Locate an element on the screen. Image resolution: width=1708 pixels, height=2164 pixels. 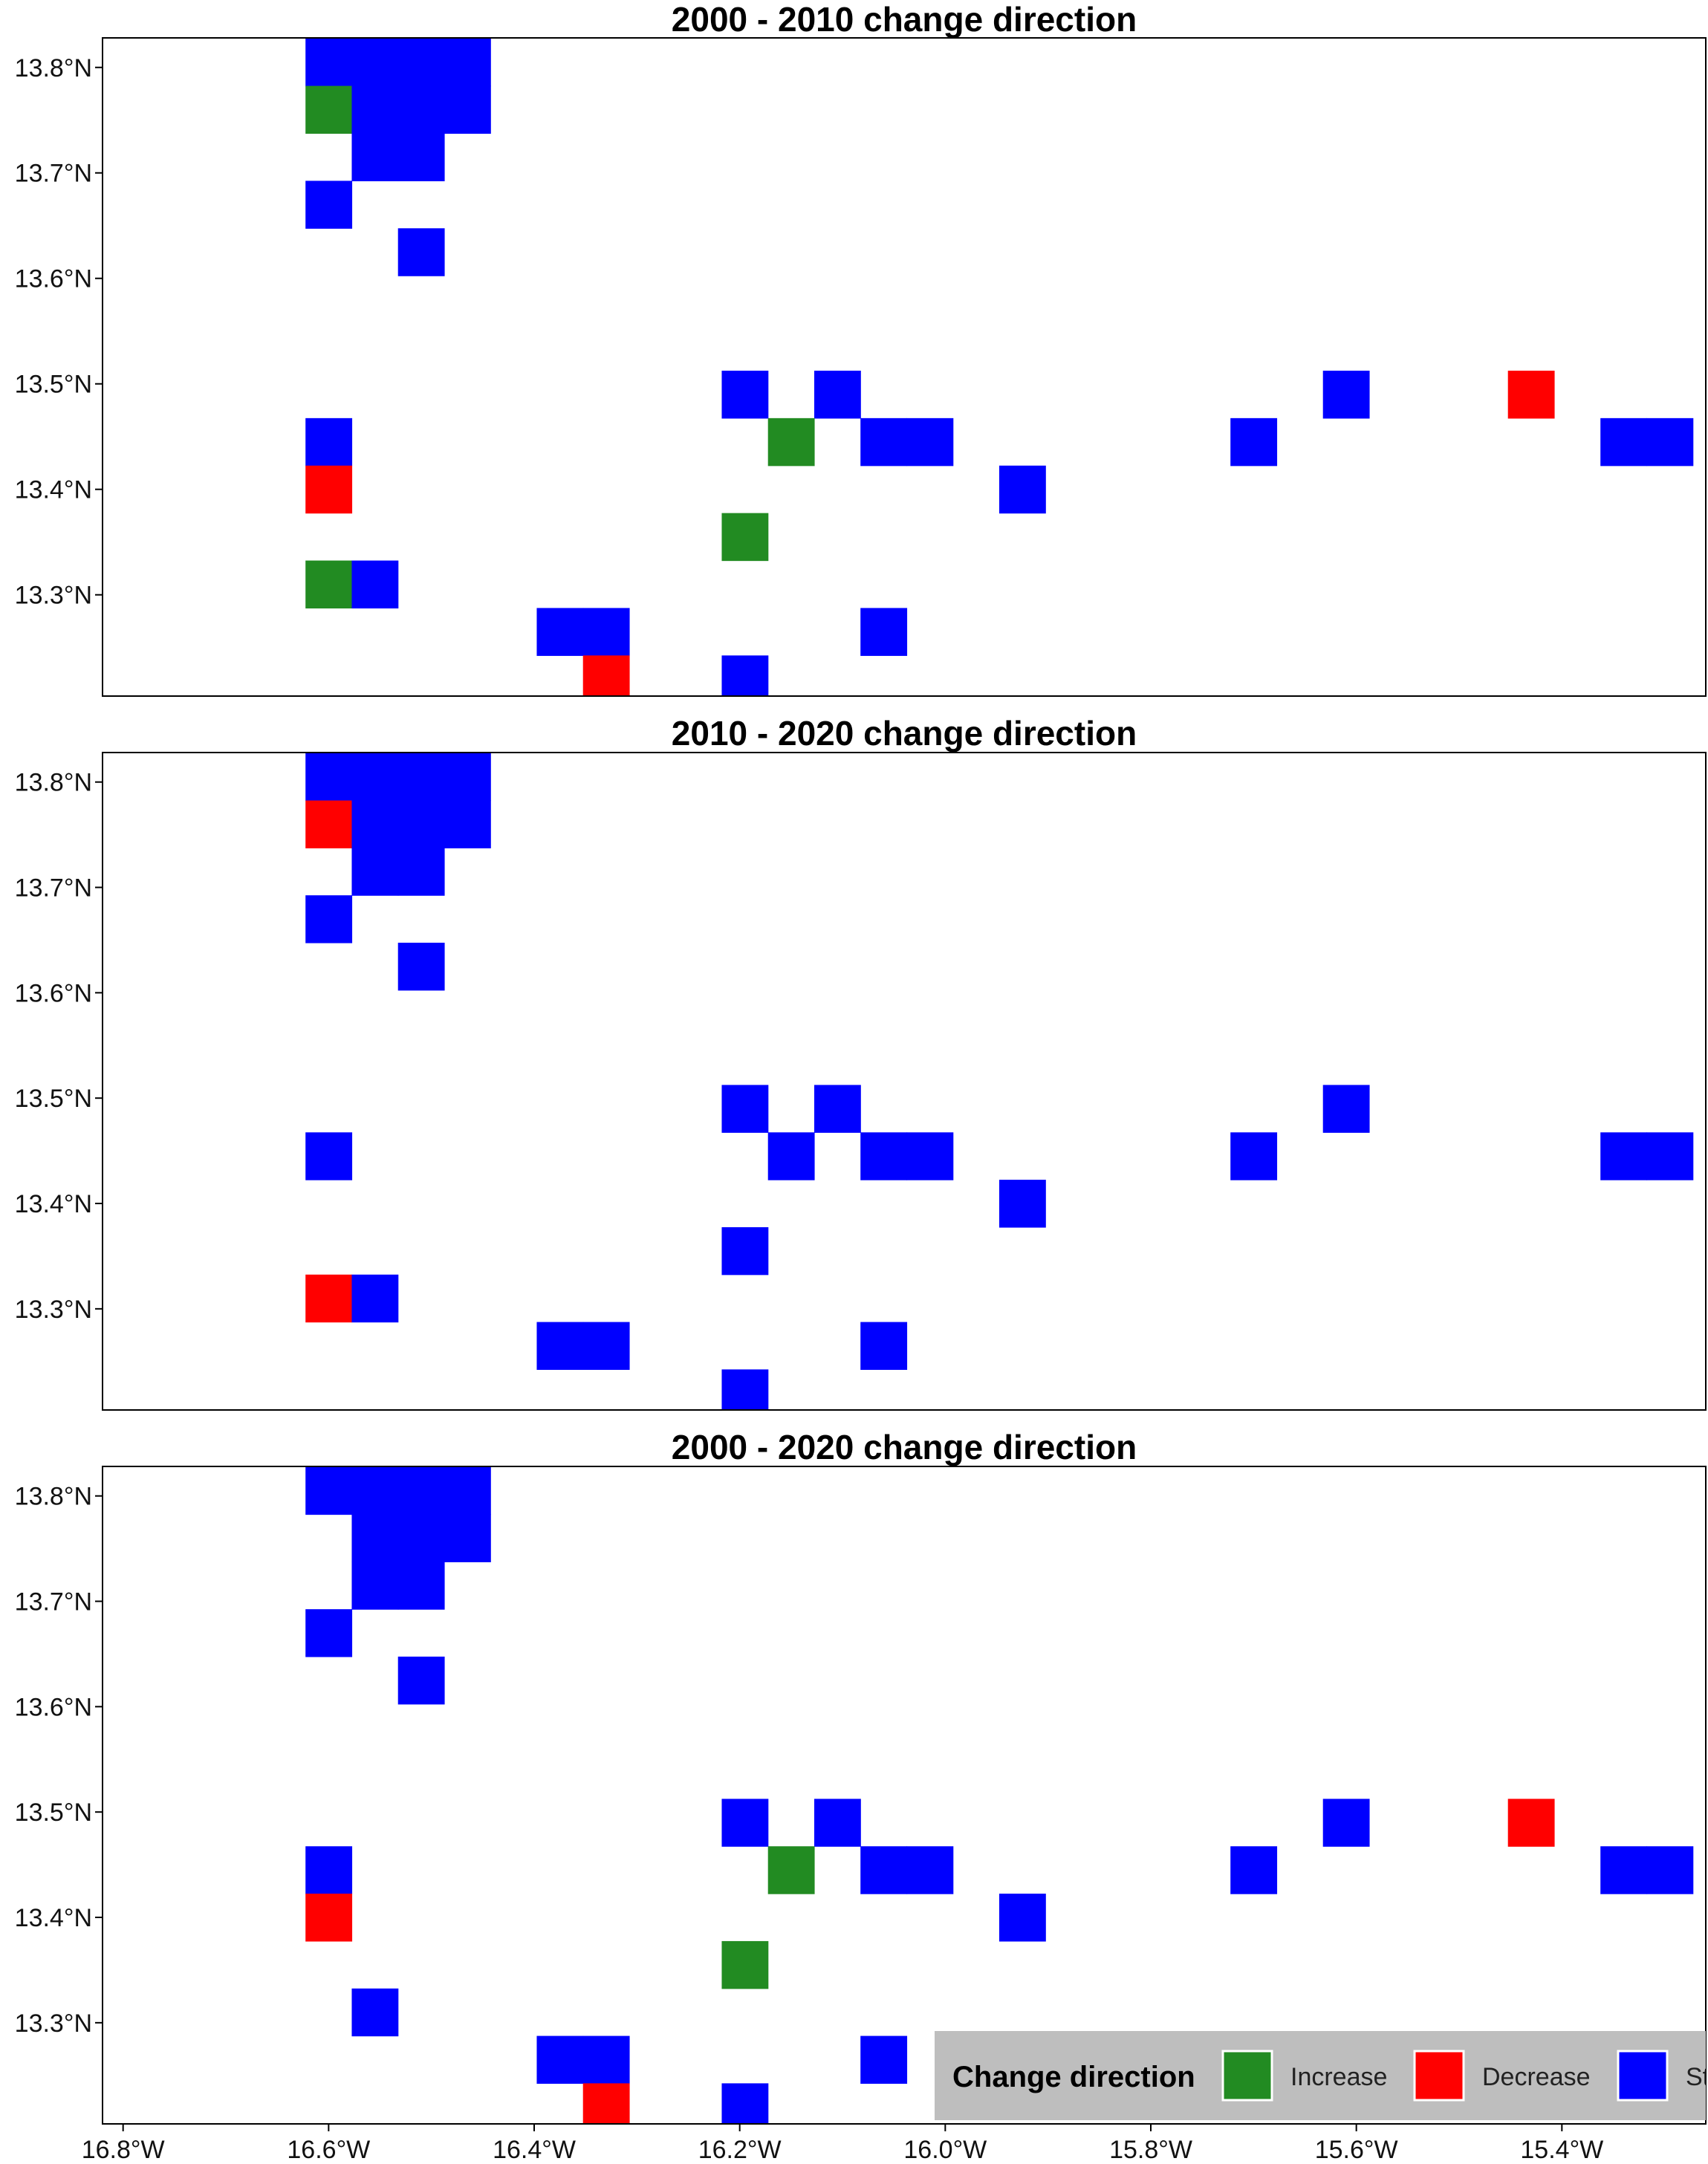
x-tick-label: 15.6°W is located at coordinates (1356, 2150).